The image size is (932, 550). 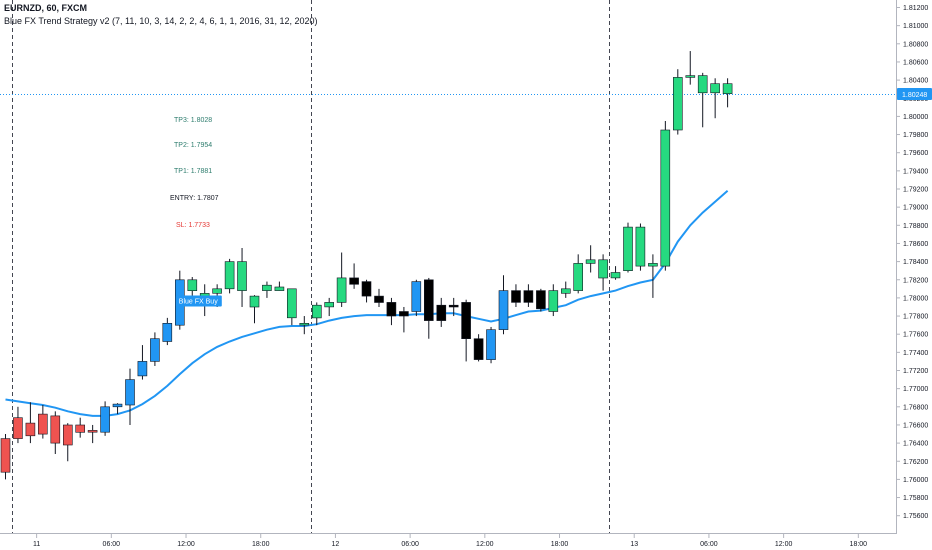 I want to click on y-tick-label: 1.76600, so click(x=915, y=426).